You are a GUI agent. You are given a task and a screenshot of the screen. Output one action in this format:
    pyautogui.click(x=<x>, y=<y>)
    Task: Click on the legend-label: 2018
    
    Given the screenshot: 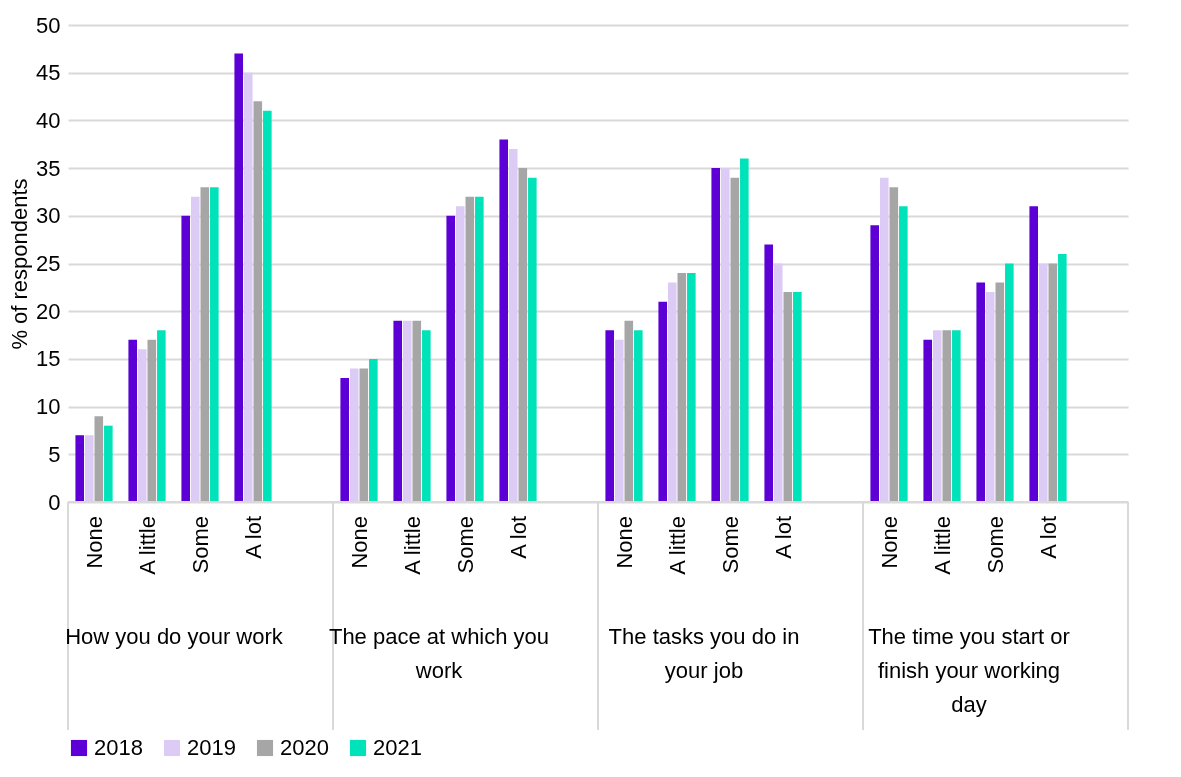 What is the action you would take?
    pyautogui.click(x=118, y=747)
    